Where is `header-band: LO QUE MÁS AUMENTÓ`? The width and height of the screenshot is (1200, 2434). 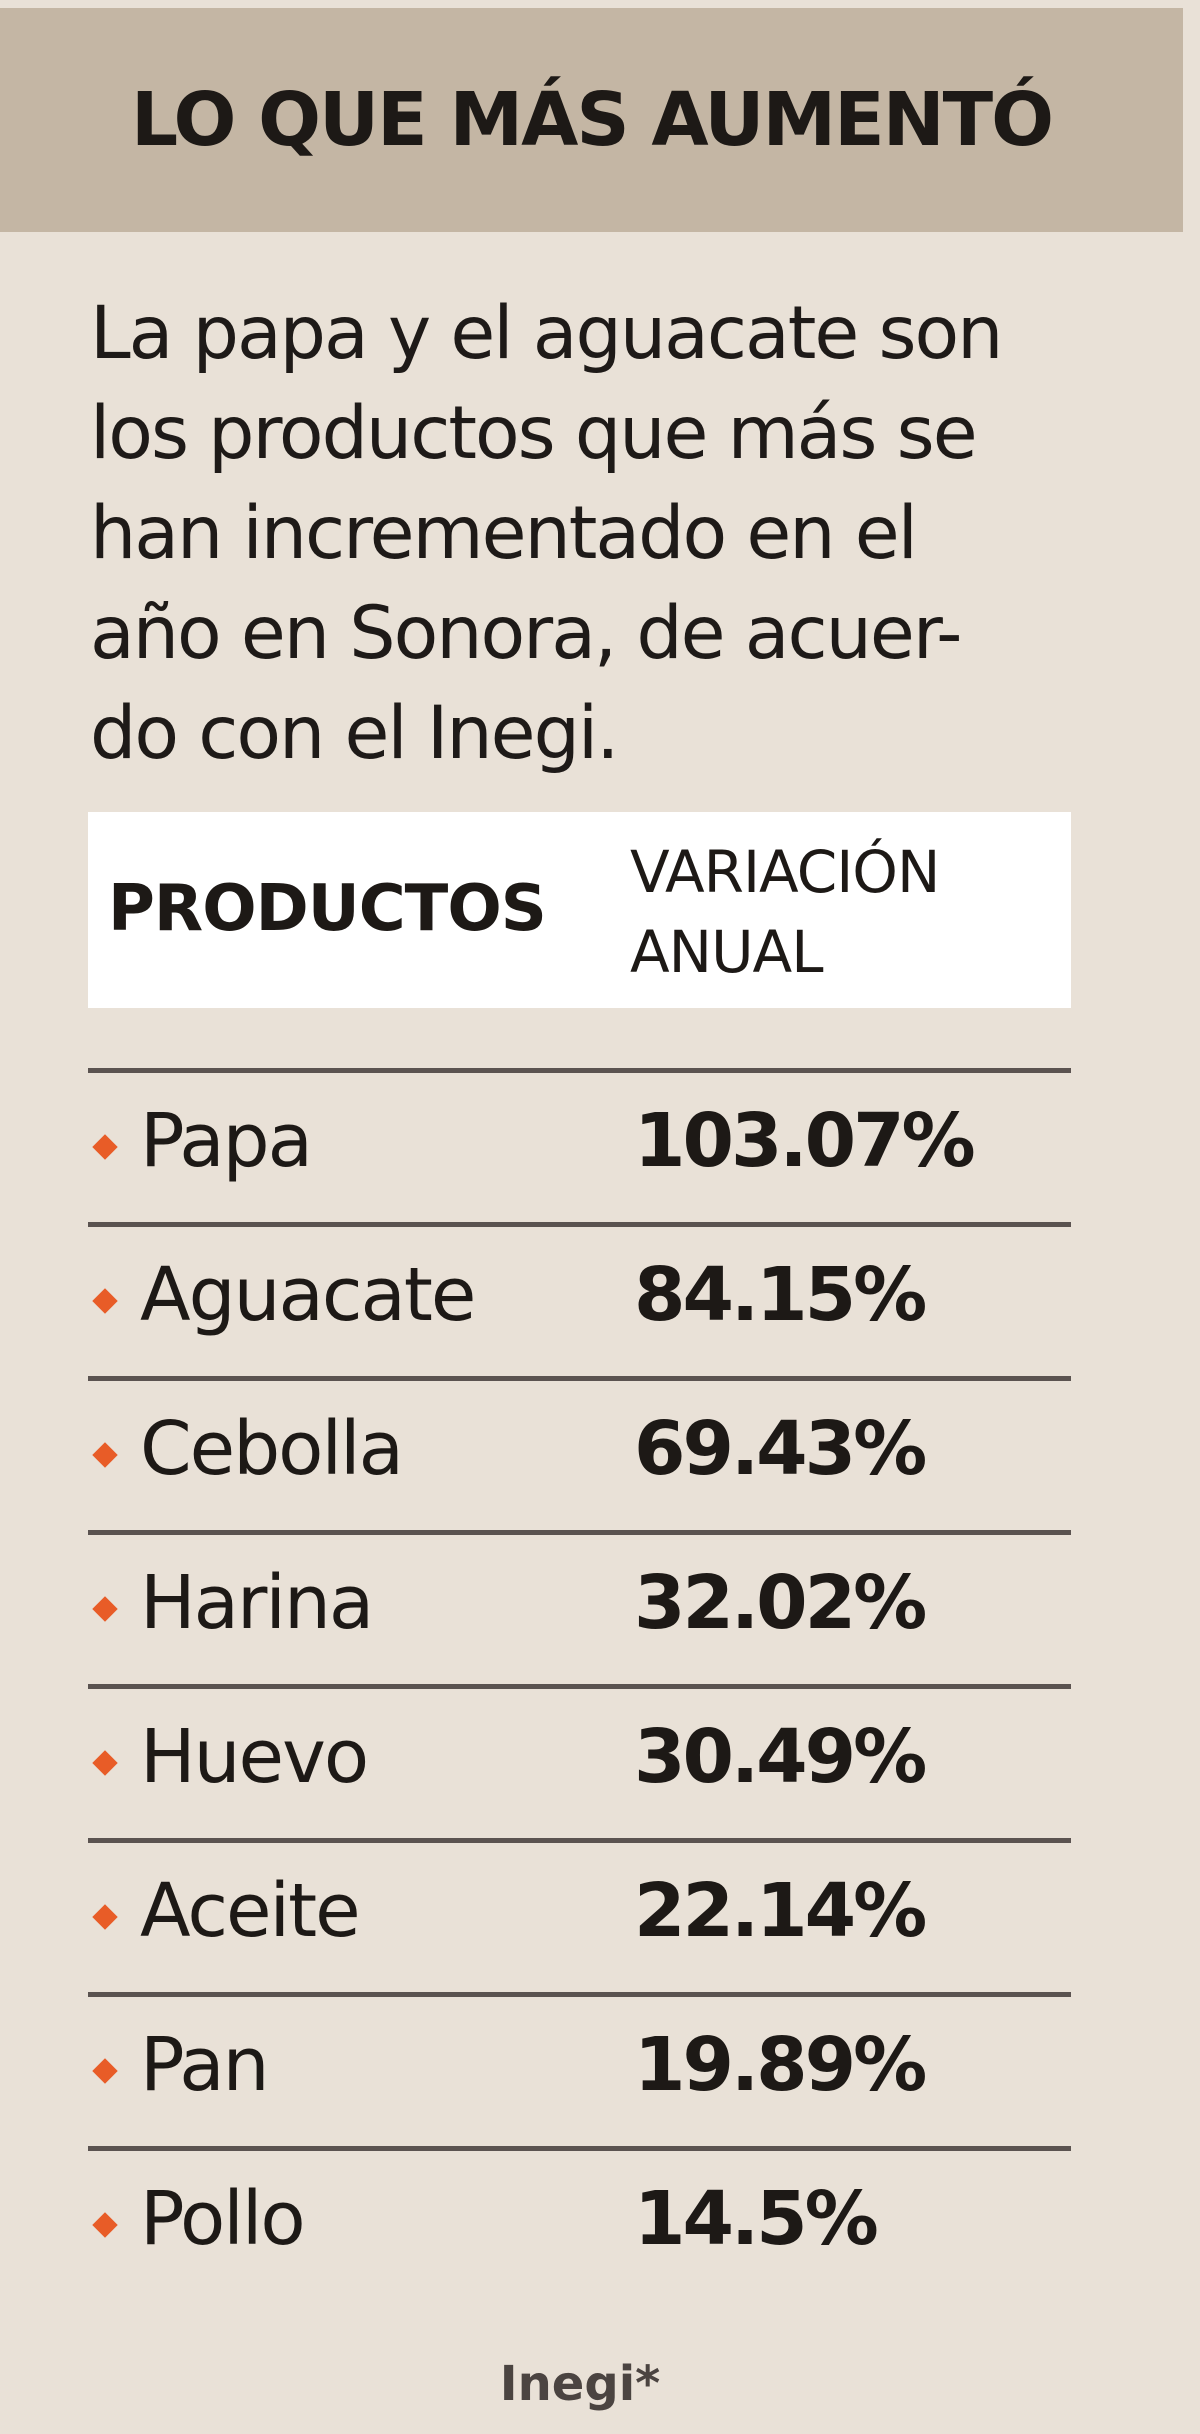 header-band: LO QUE MÁS AUMENTÓ is located at coordinates (591, 120).